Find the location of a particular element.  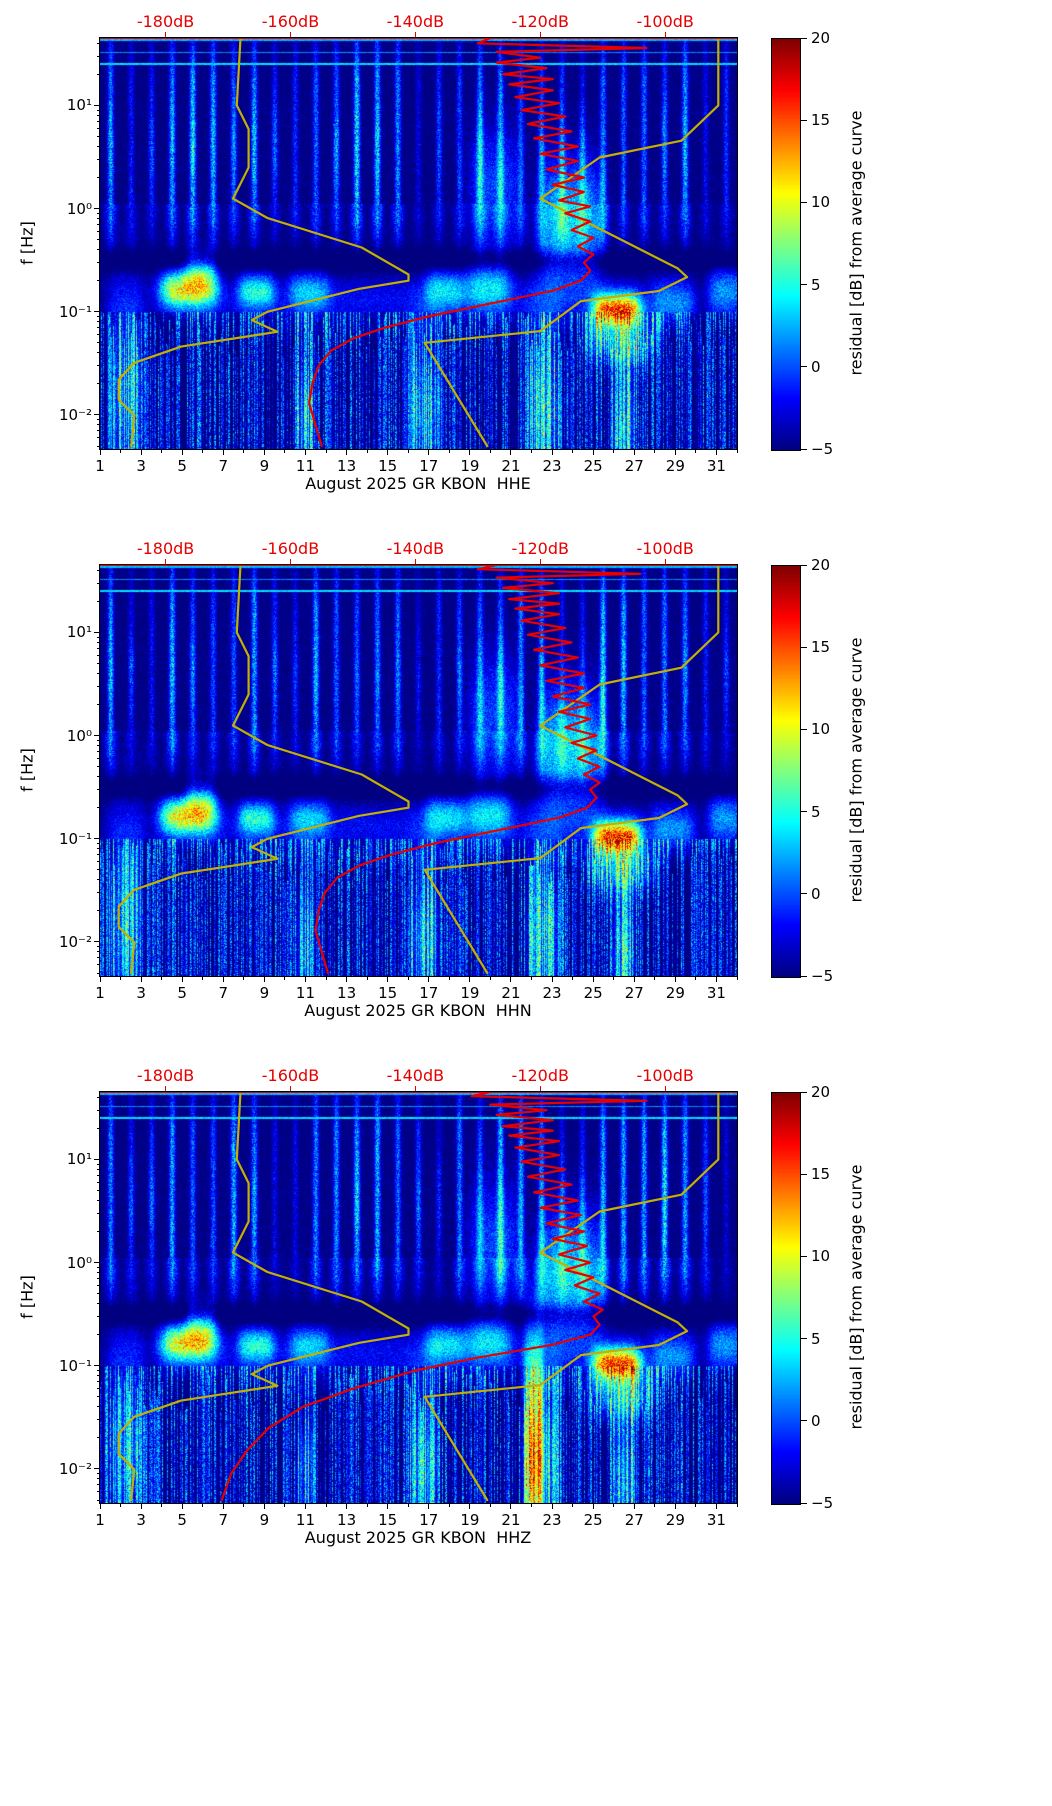

median-psd-curve is located at coordinates (434, 1297).